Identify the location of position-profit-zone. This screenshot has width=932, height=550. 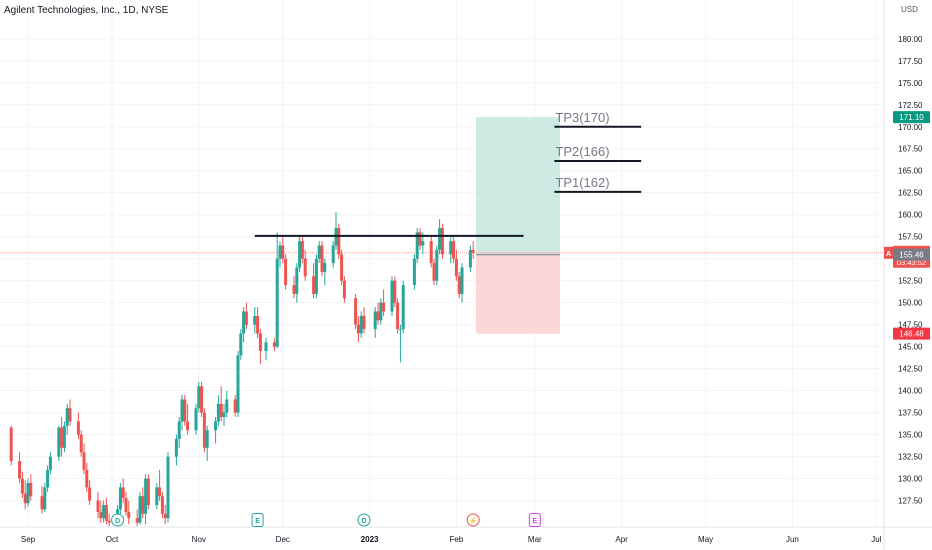
(518, 186).